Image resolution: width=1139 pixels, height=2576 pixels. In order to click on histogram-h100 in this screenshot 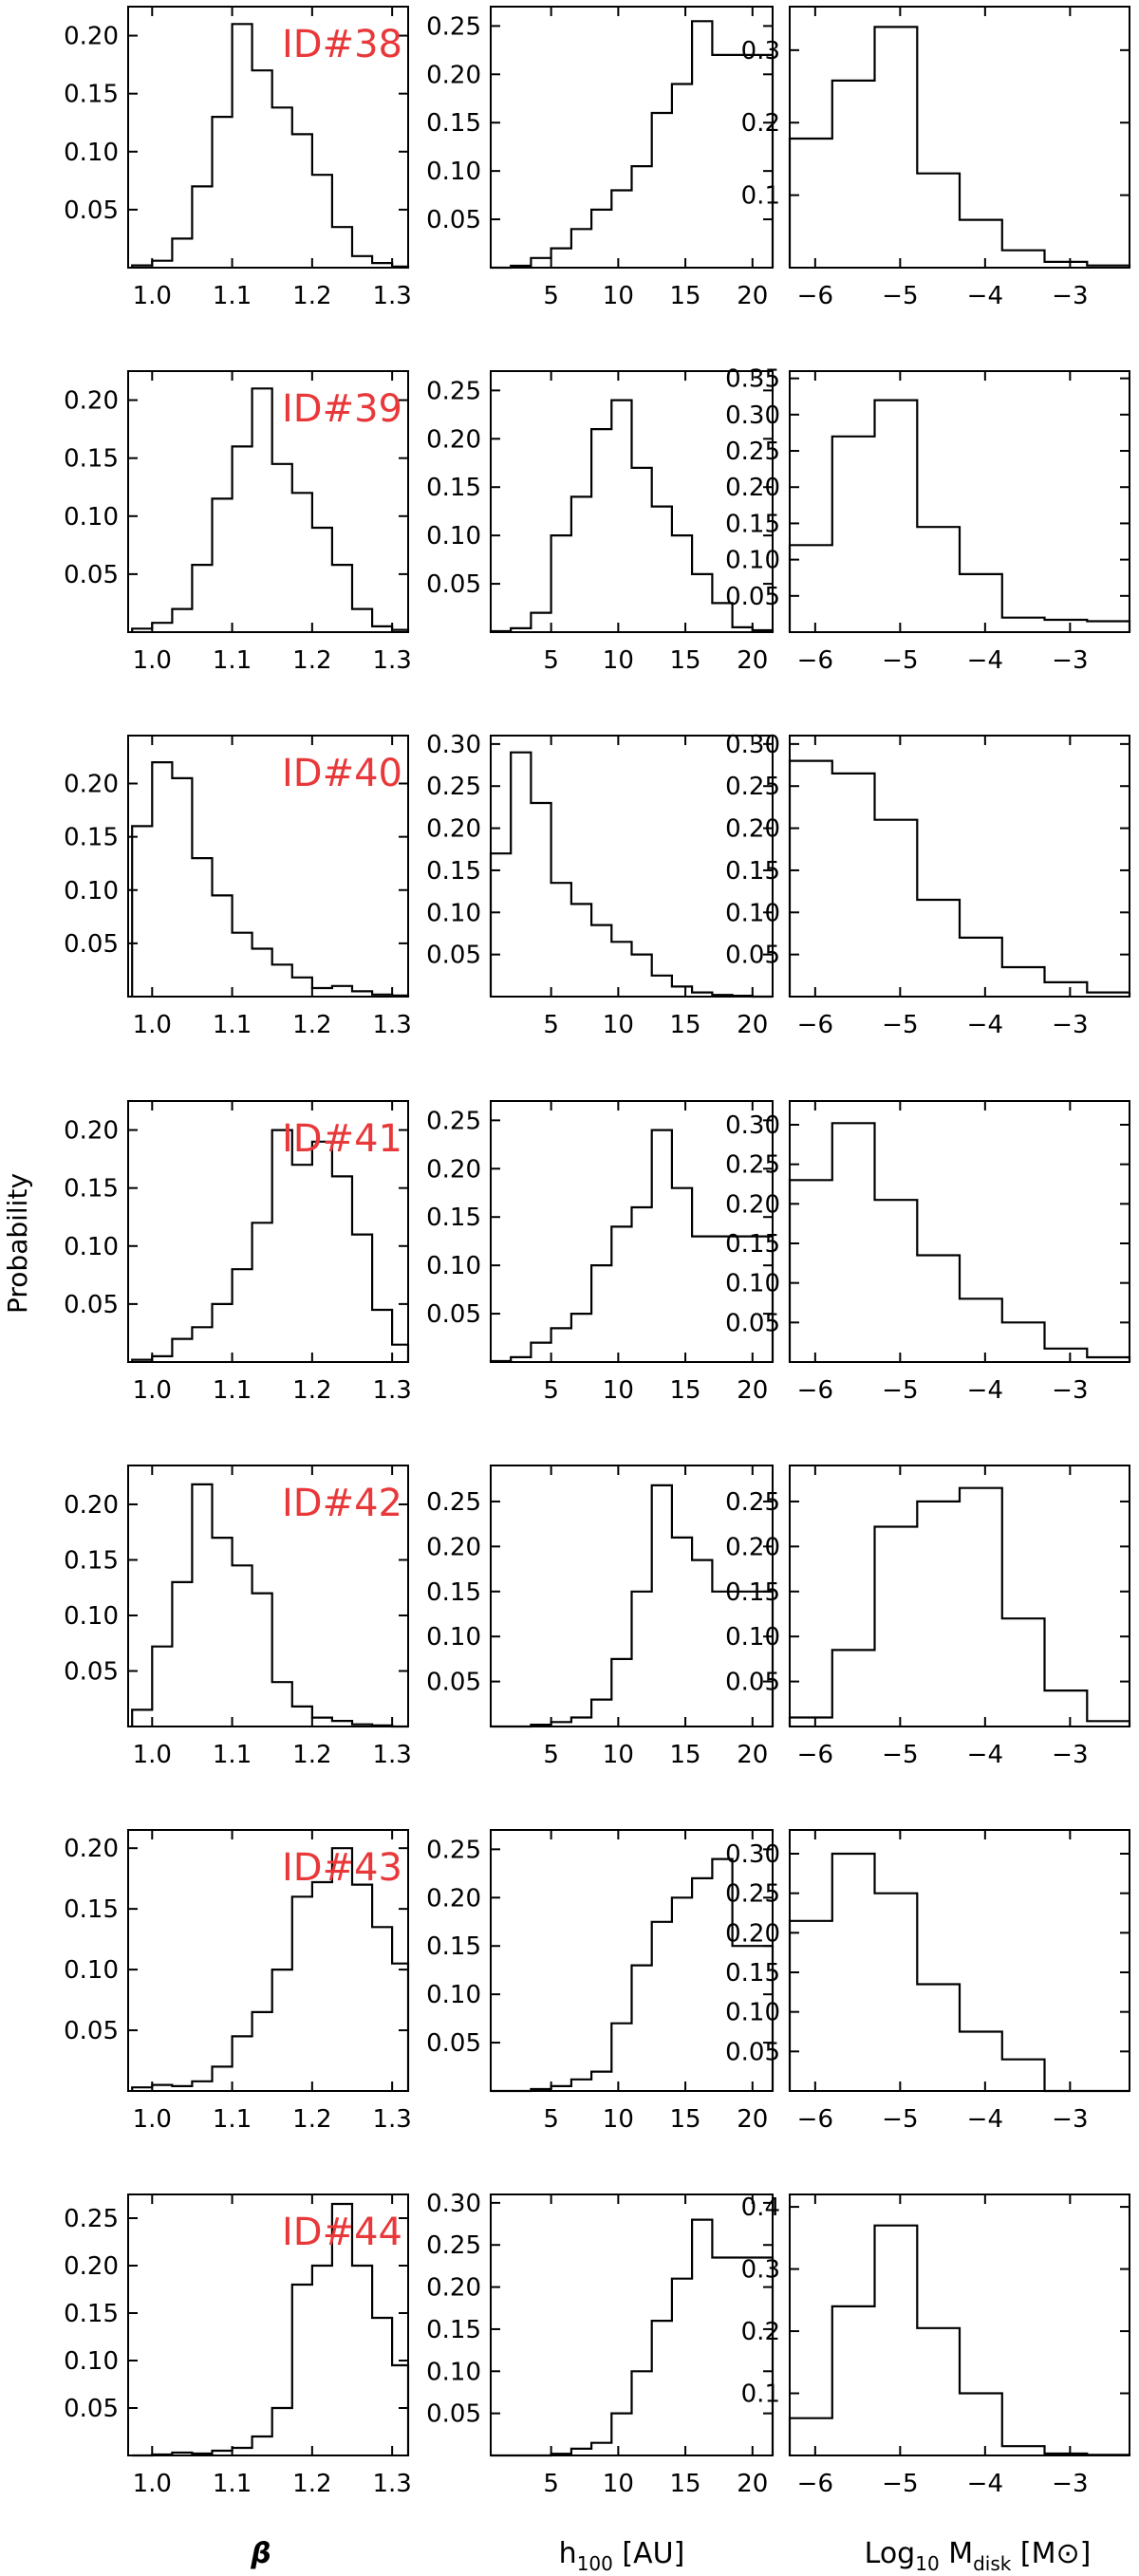, I will do `click(633, 145)`.